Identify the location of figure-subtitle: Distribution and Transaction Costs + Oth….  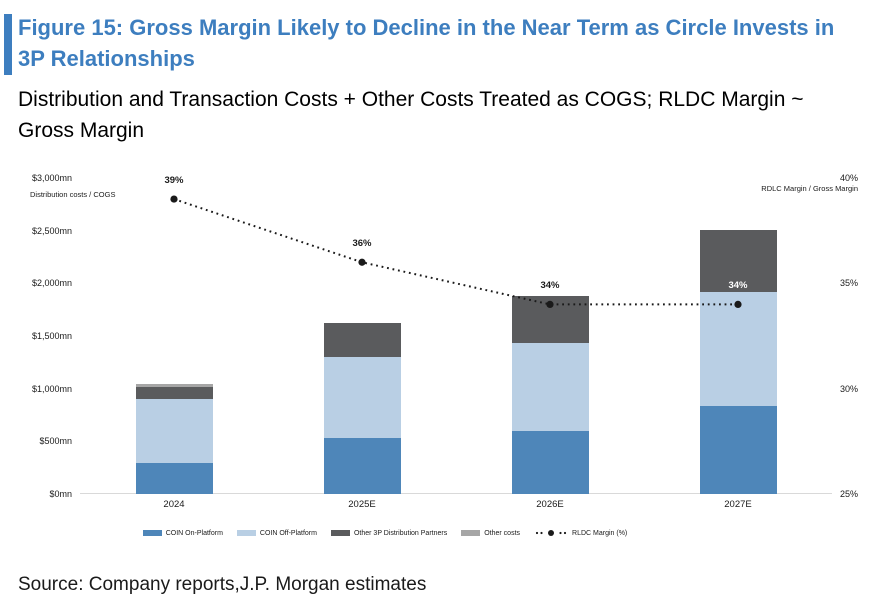
(411, 115).